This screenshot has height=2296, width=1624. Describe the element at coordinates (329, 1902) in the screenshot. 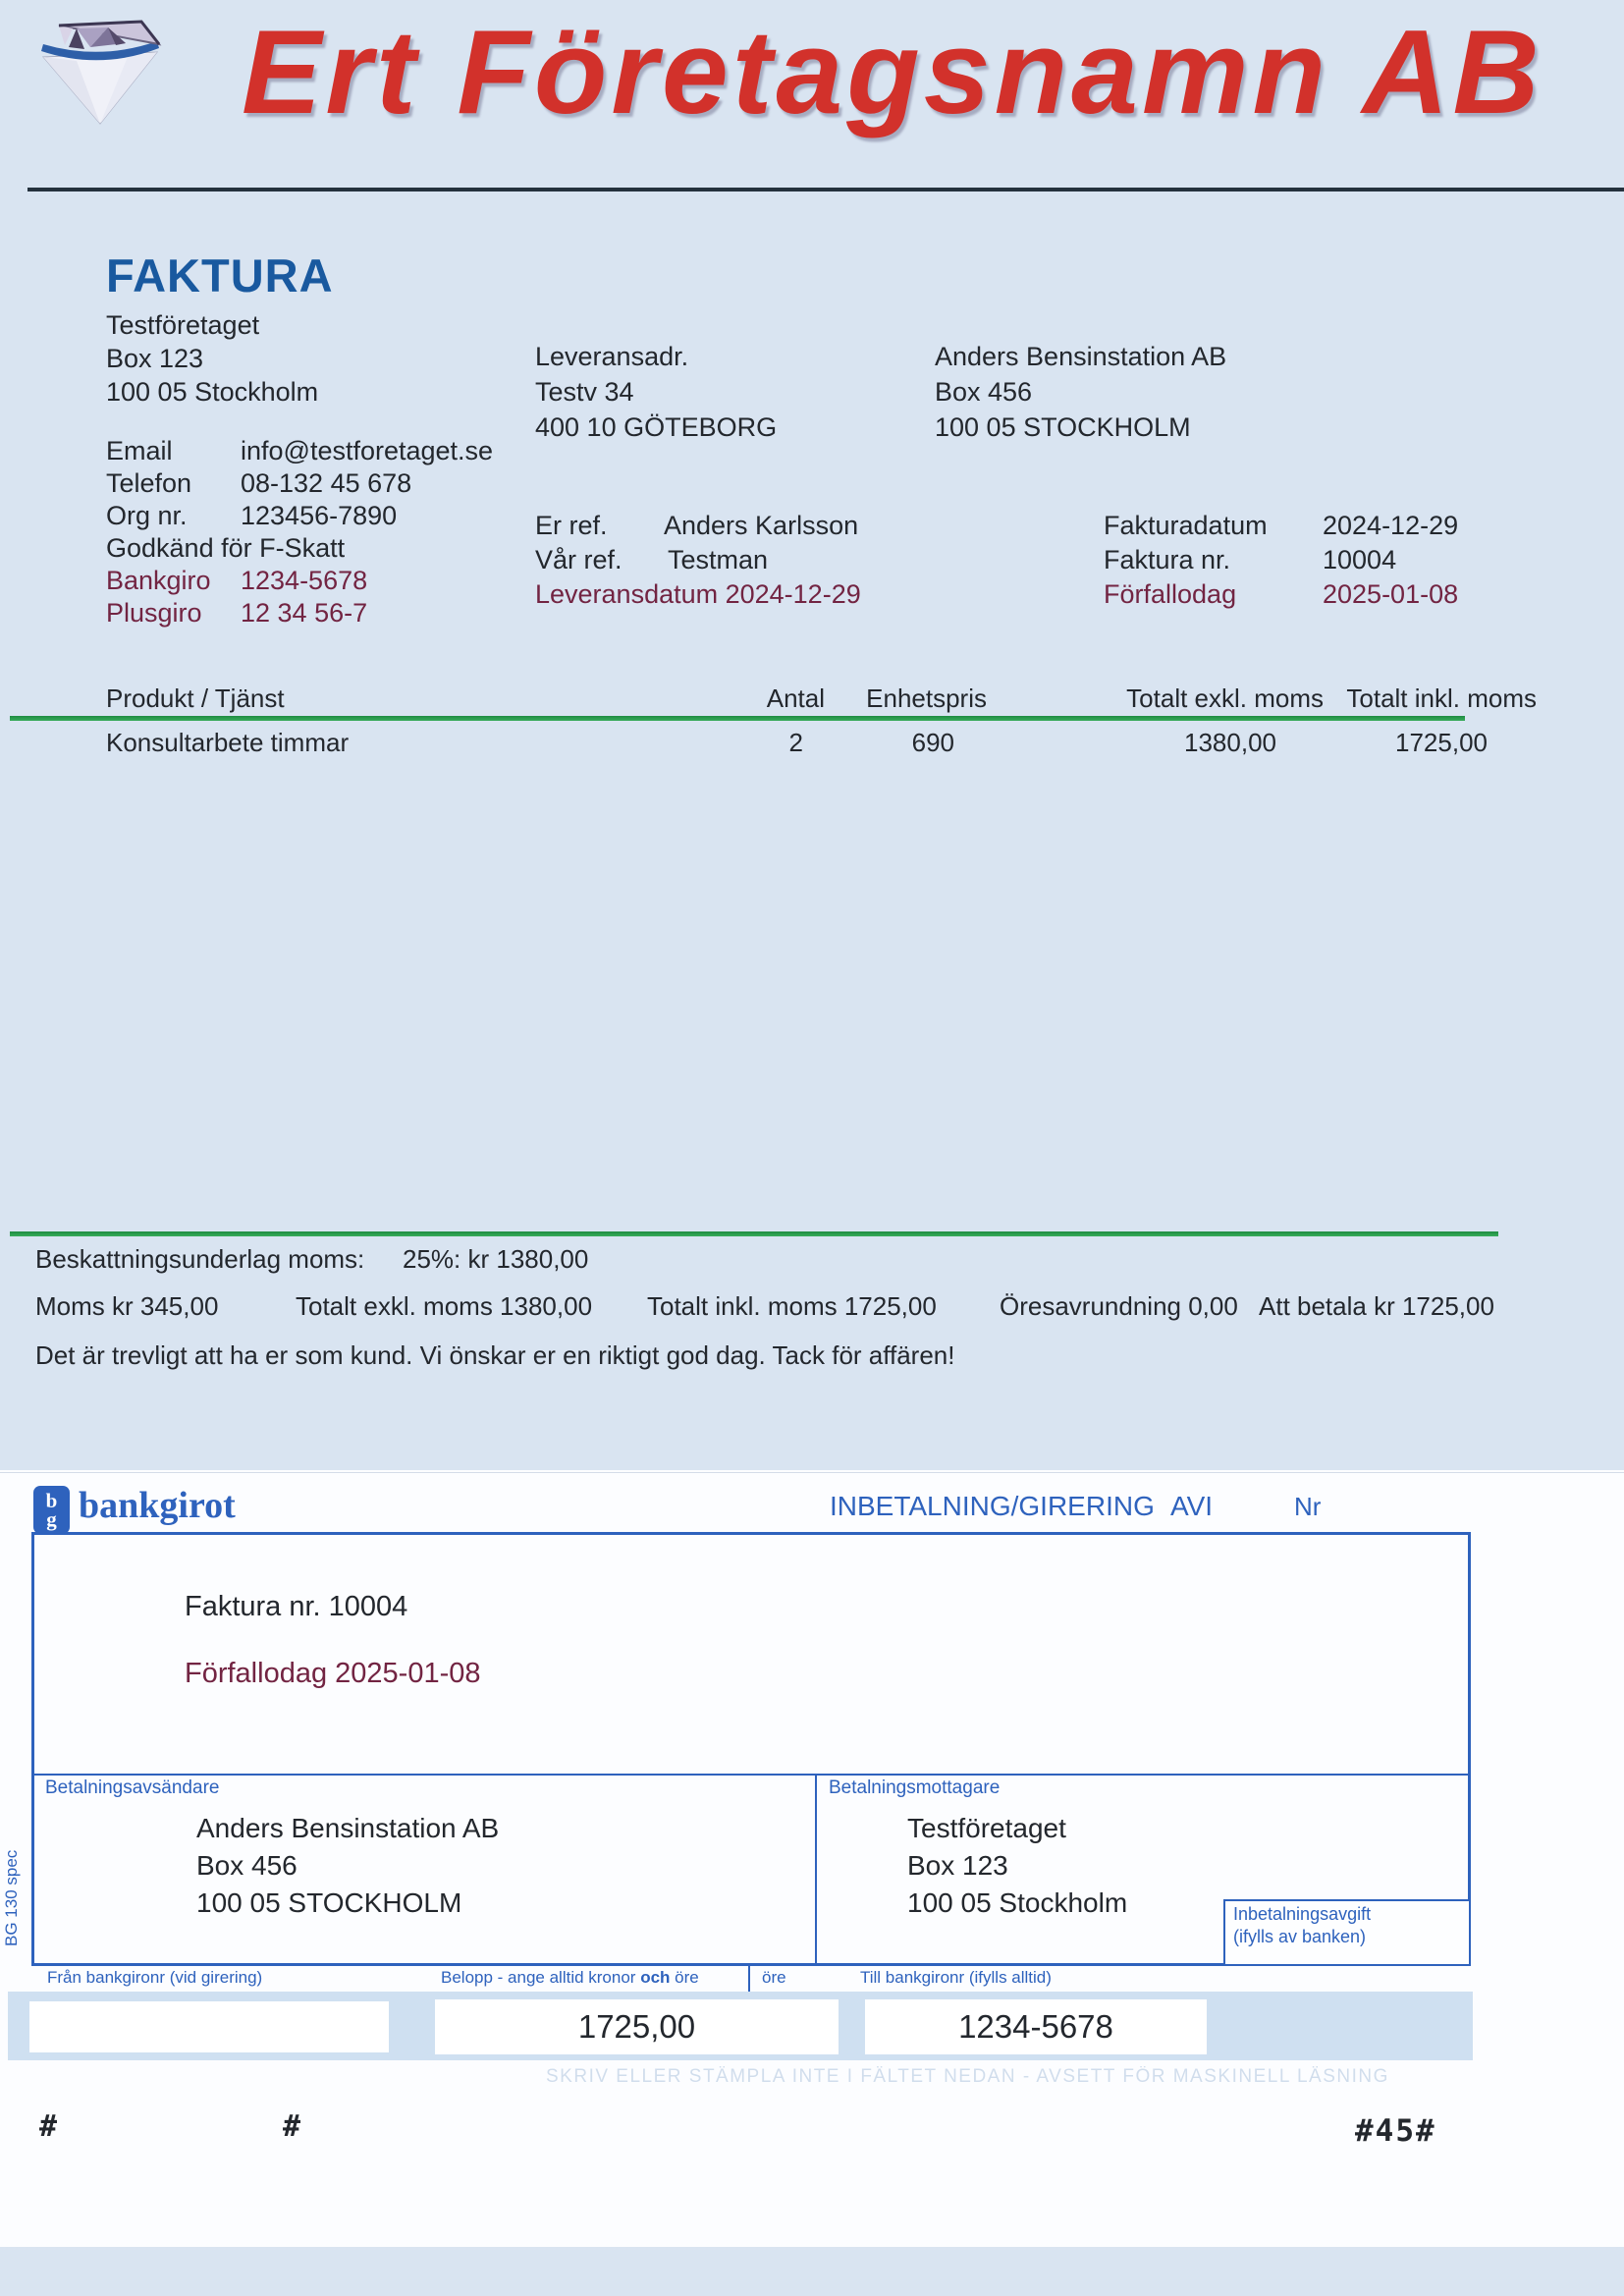

I see `payer-addr2: 100 05 STOCKHOLM` at that location.